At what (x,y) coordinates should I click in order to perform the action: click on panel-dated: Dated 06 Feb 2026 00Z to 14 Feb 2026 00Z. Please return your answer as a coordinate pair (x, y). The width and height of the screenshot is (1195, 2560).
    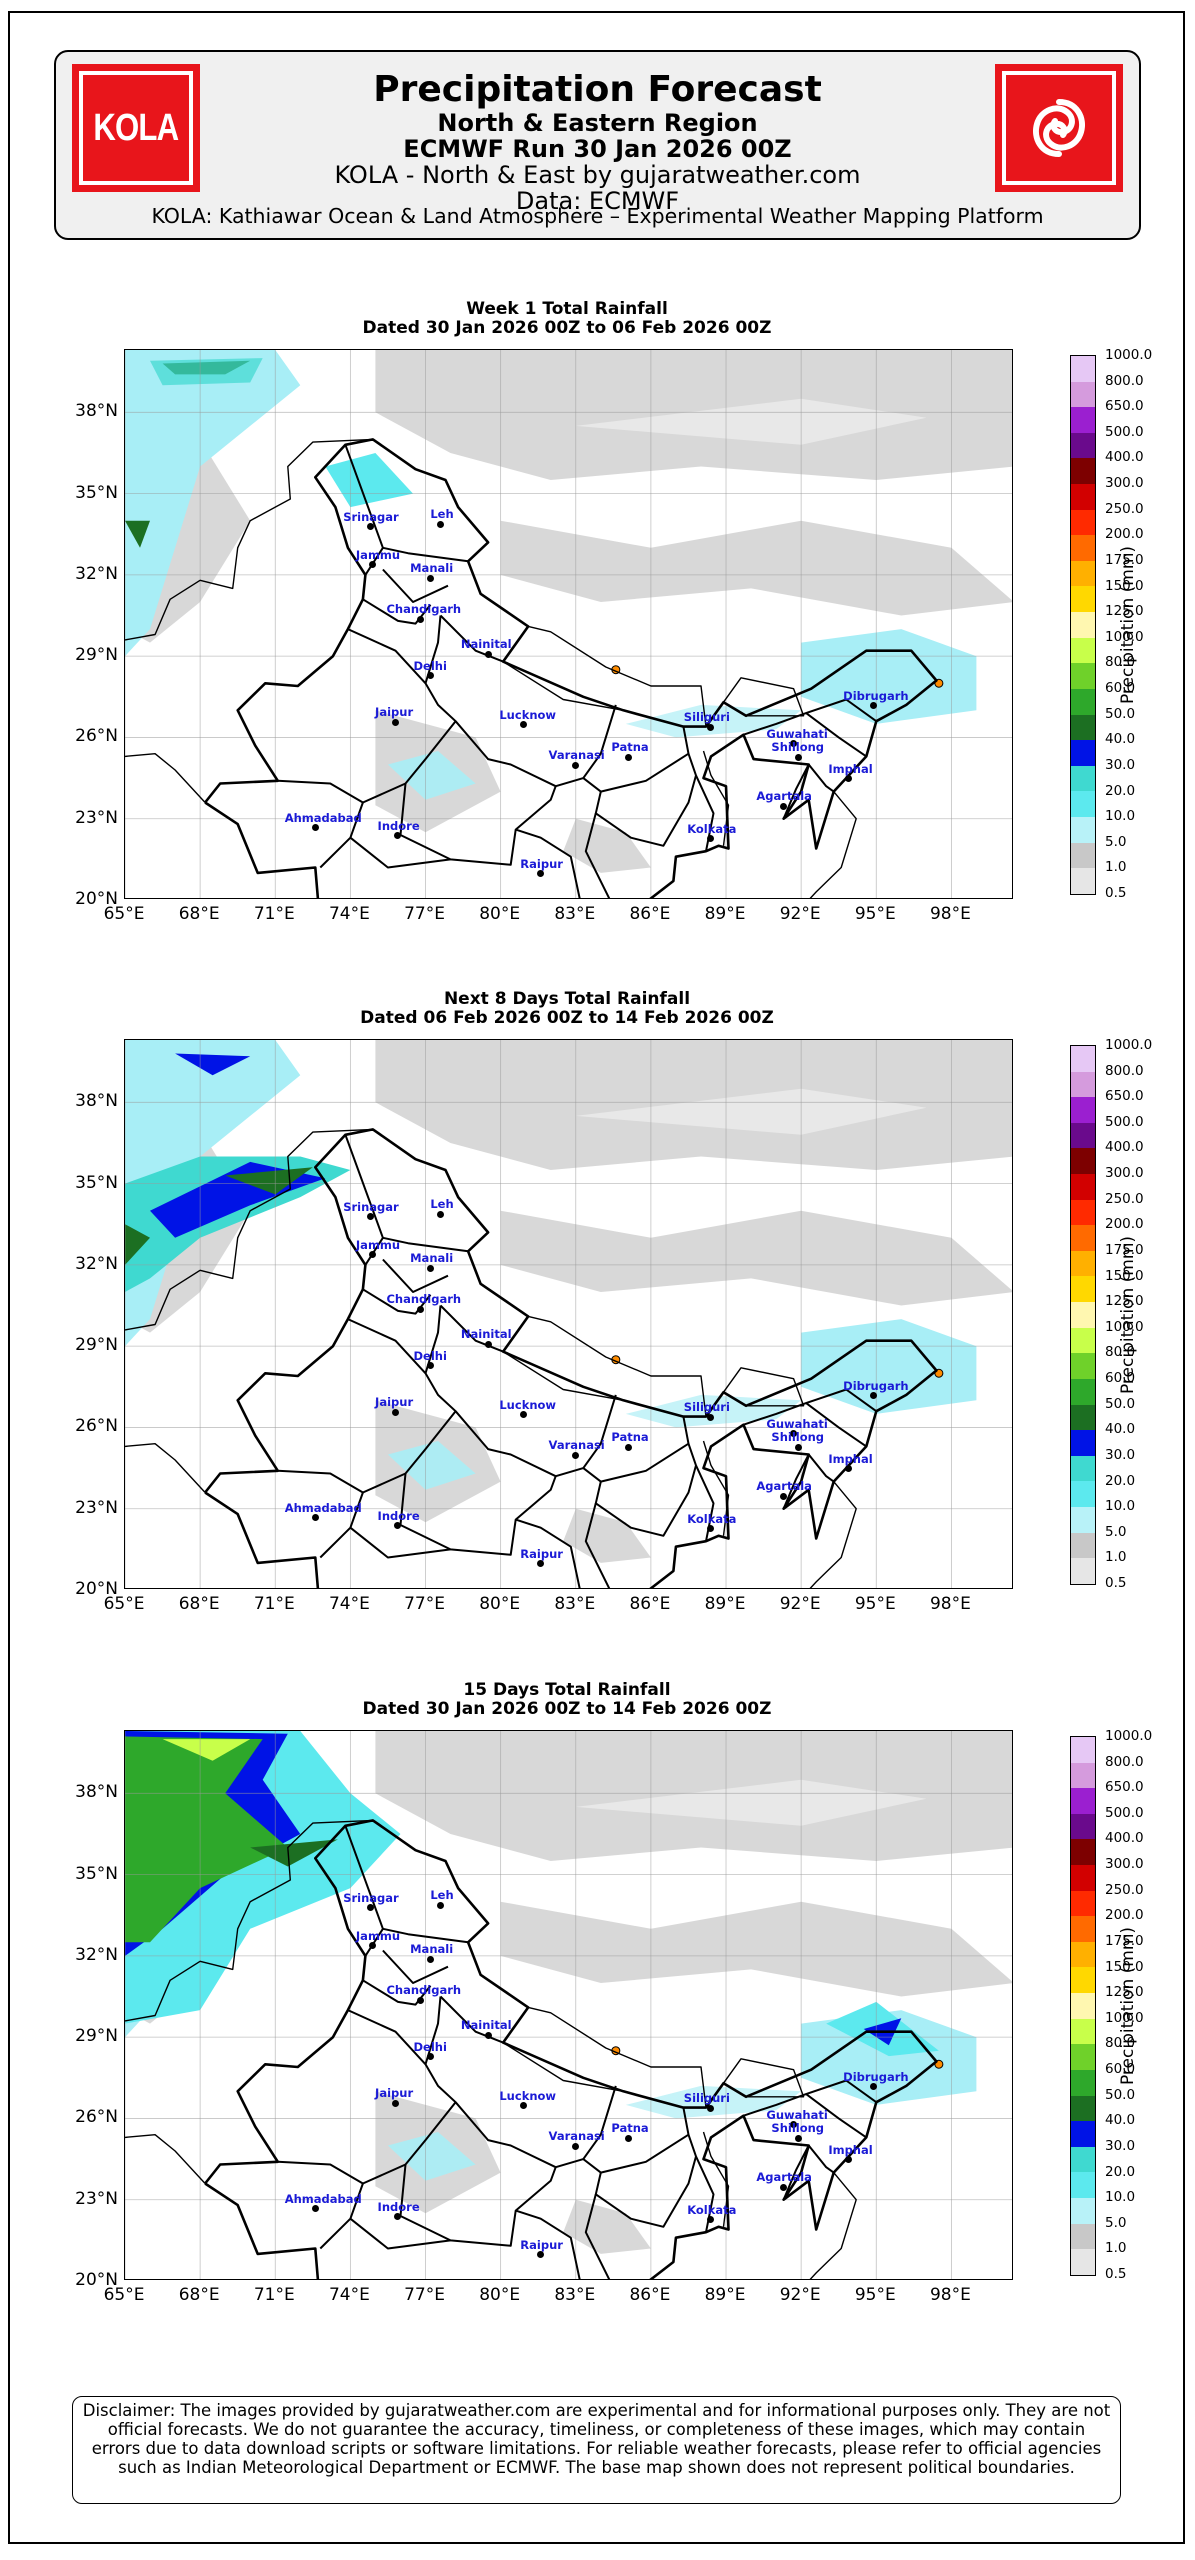
    Looking at the image, I should click on (567, 1018).